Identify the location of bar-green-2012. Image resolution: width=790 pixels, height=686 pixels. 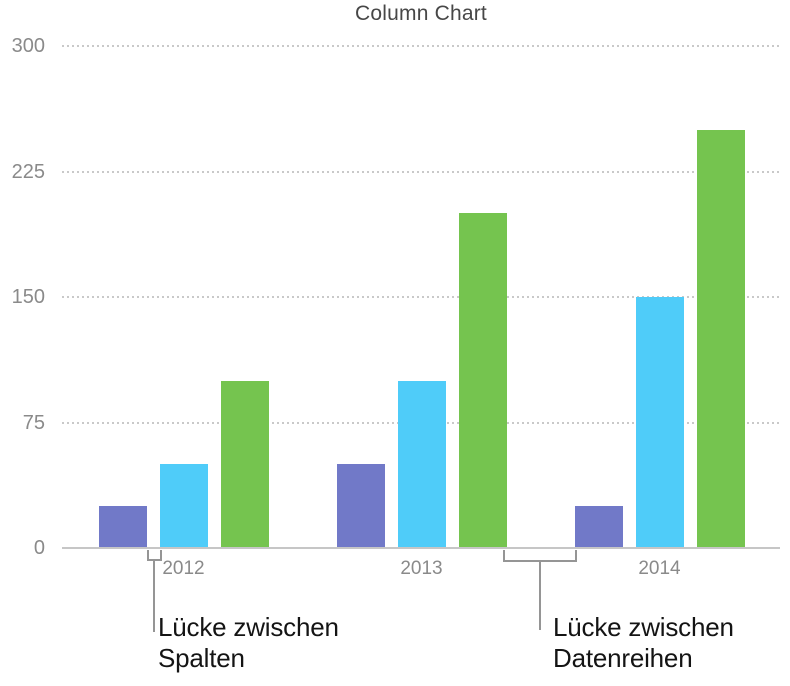
(244, 464).